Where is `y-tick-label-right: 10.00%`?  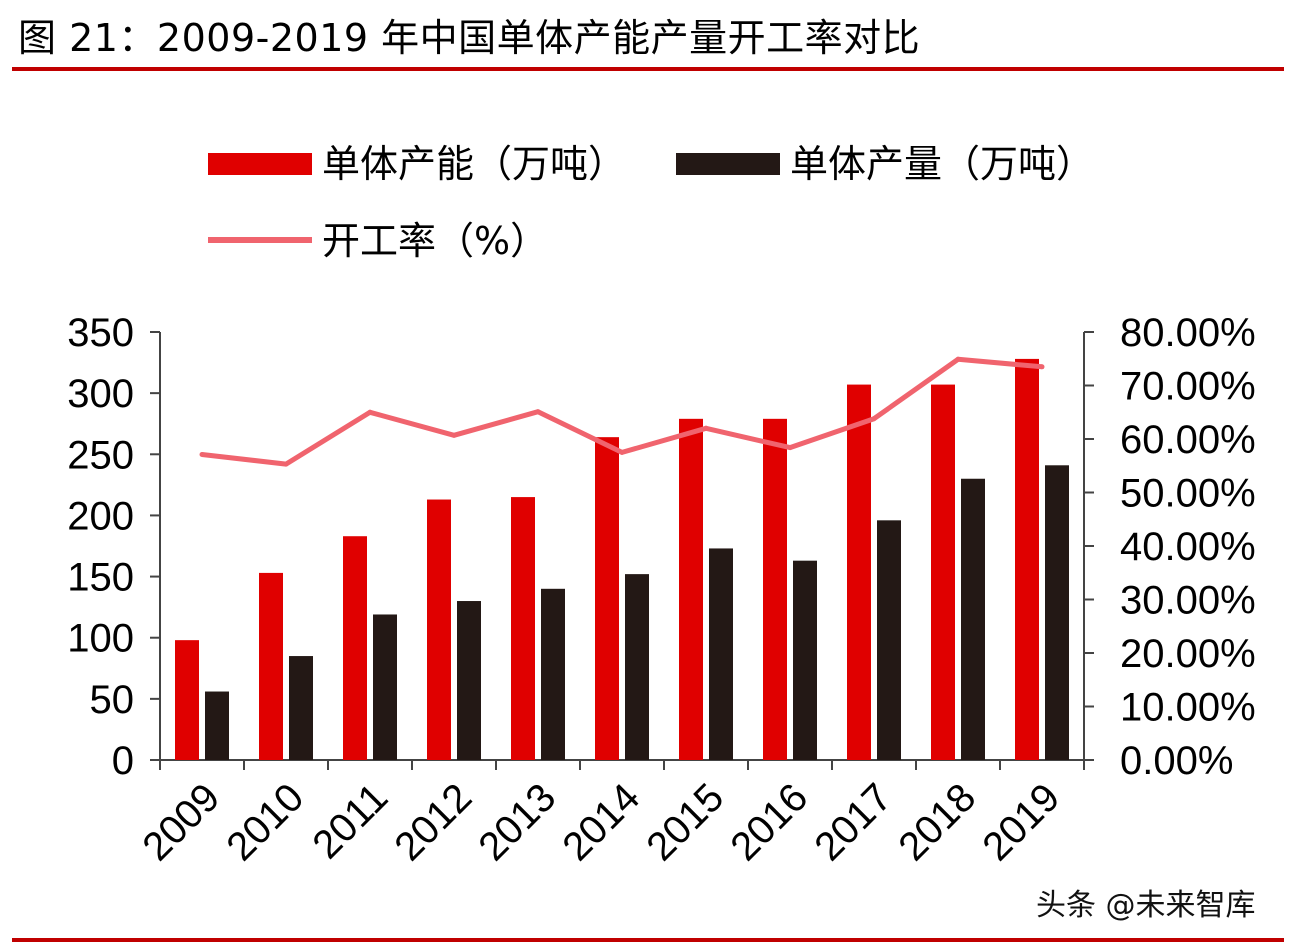 y-tick-label-right: 10.00% is located at coordinates (1188, 708).